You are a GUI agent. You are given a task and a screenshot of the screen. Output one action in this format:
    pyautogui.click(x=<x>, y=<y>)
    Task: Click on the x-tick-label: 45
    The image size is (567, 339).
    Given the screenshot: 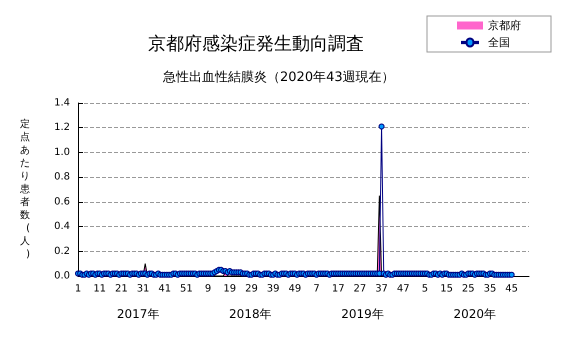 What is the action you would take?
    pyautogui.click(x=511, y=289)
    